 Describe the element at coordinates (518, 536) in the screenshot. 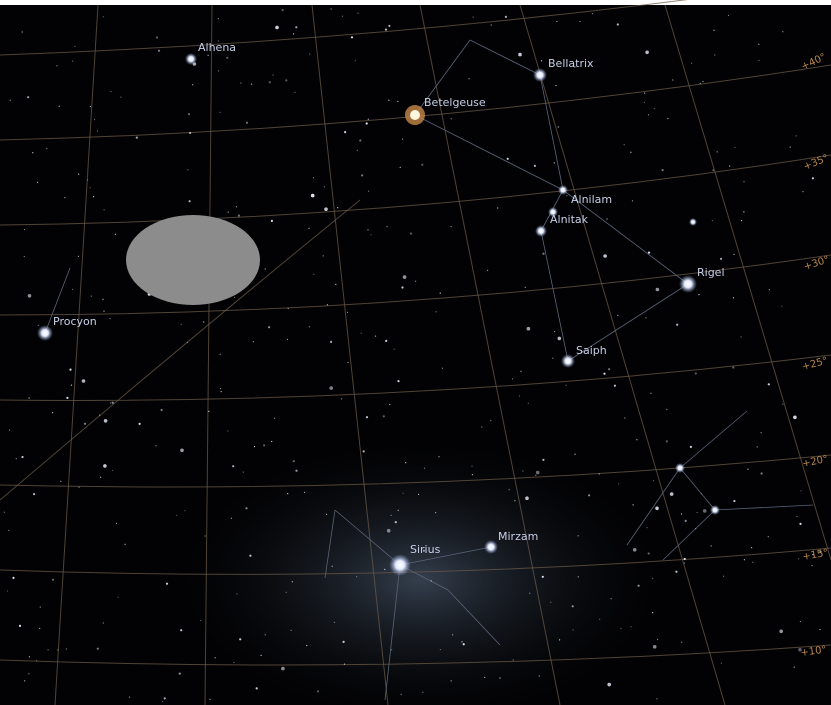

I see `star-label: Mirzam` at that location.